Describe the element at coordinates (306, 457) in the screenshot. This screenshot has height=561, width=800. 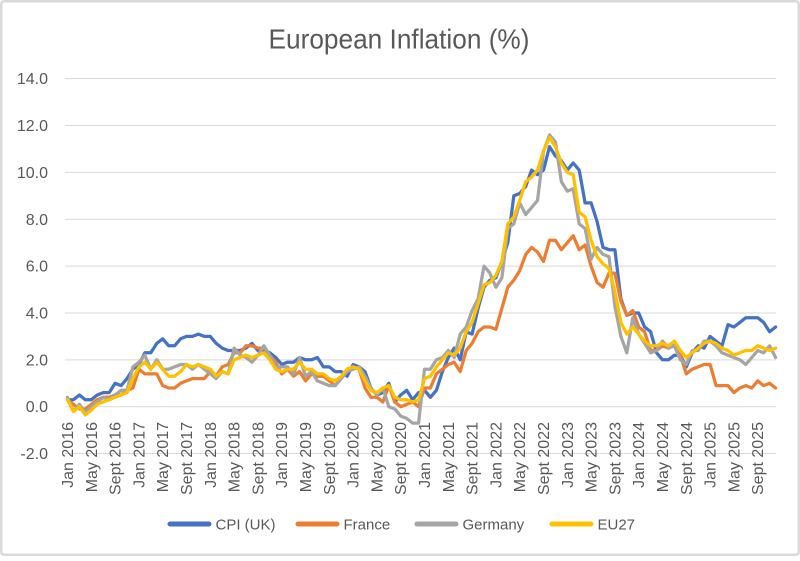
I see `svg-text: May 2019` at that location.